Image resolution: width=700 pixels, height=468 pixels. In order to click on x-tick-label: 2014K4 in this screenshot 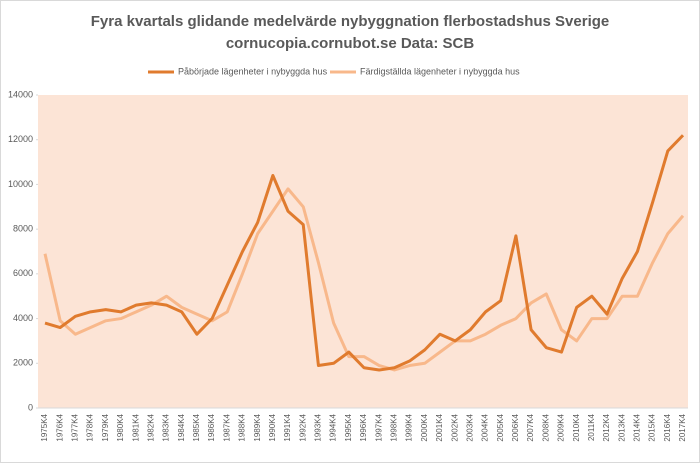, I will do `click(637, 427)`.